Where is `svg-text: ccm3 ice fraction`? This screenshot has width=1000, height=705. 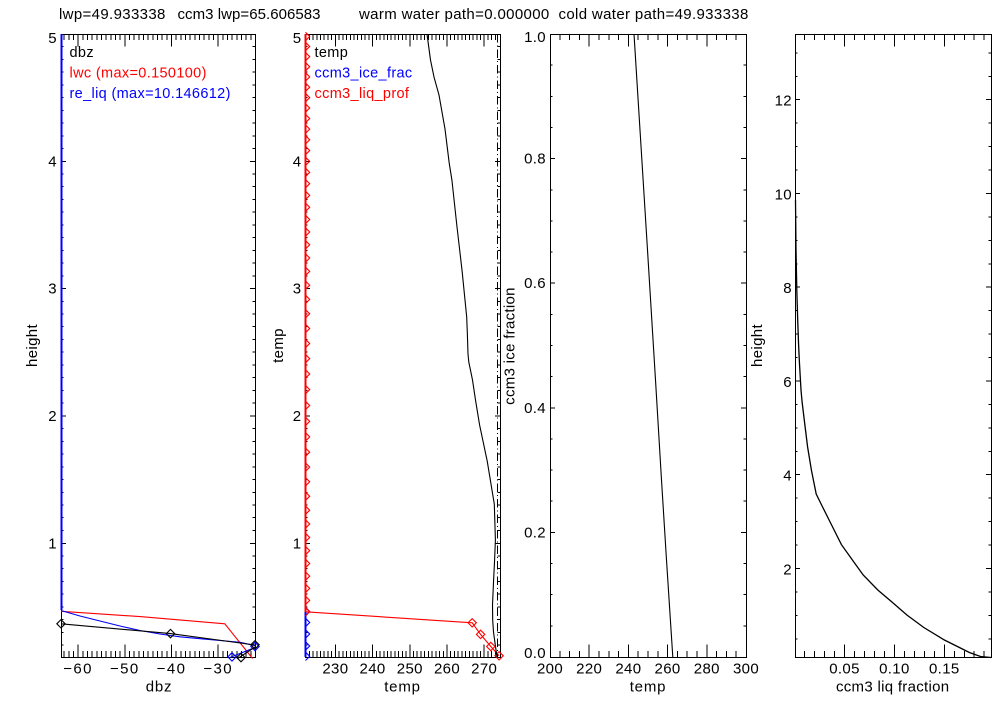 svg-text: ccm3 ice fraction is located at coordinates (510, 346).